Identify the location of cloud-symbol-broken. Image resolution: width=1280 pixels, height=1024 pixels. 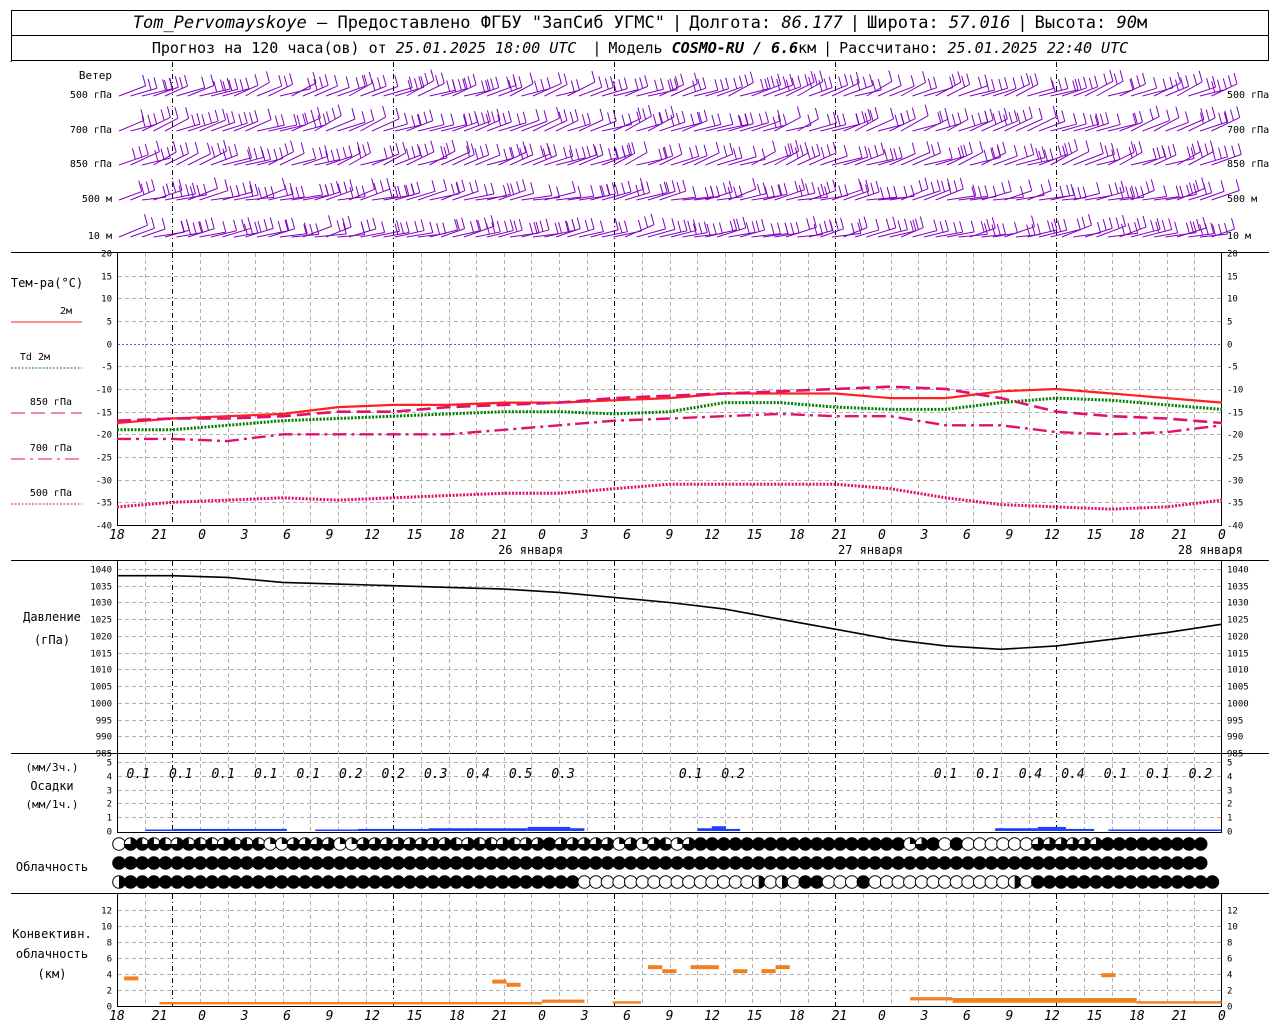
(479, 844).